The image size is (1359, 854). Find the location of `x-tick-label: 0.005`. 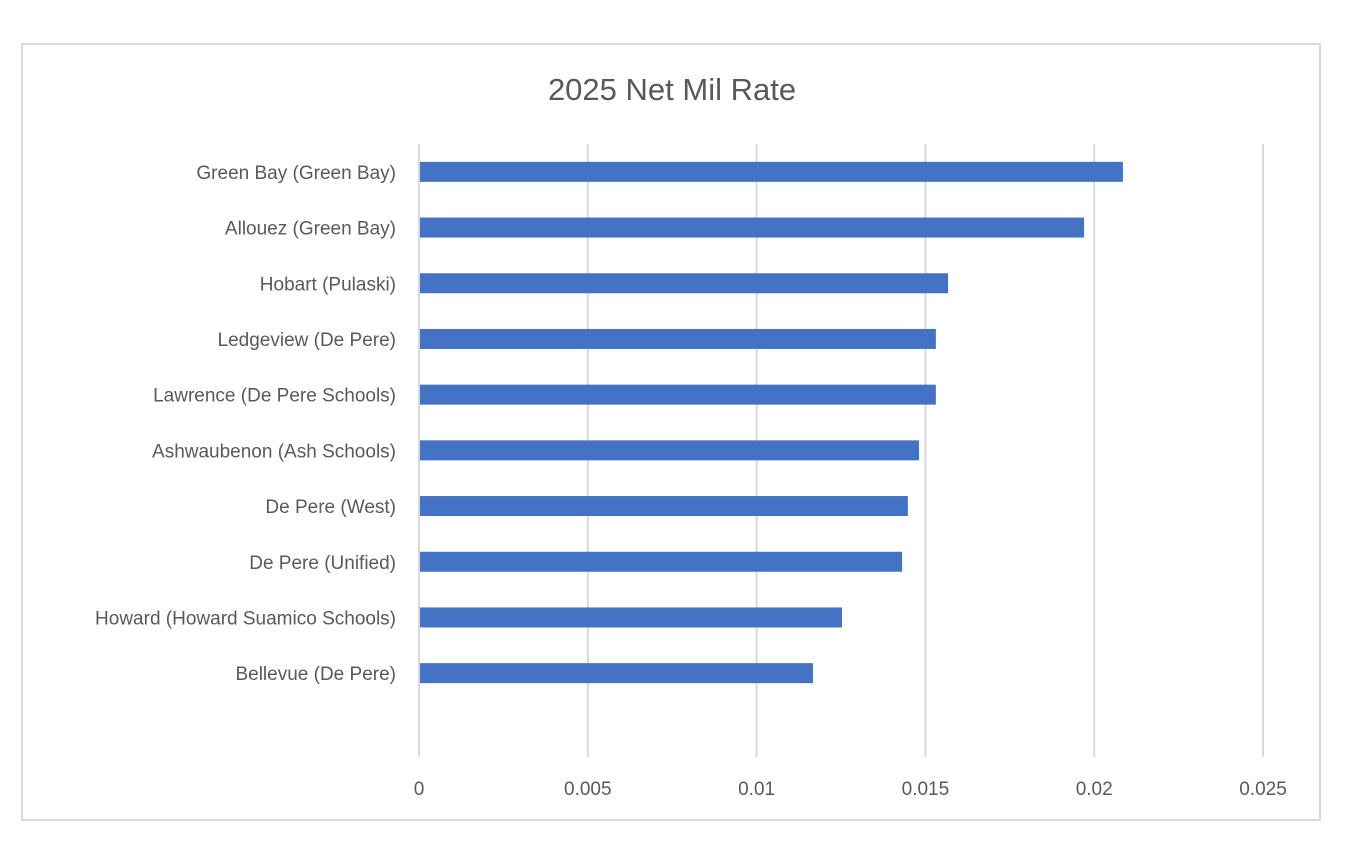

x-tick-label: 0.005 is located at coordinates (588, 789).